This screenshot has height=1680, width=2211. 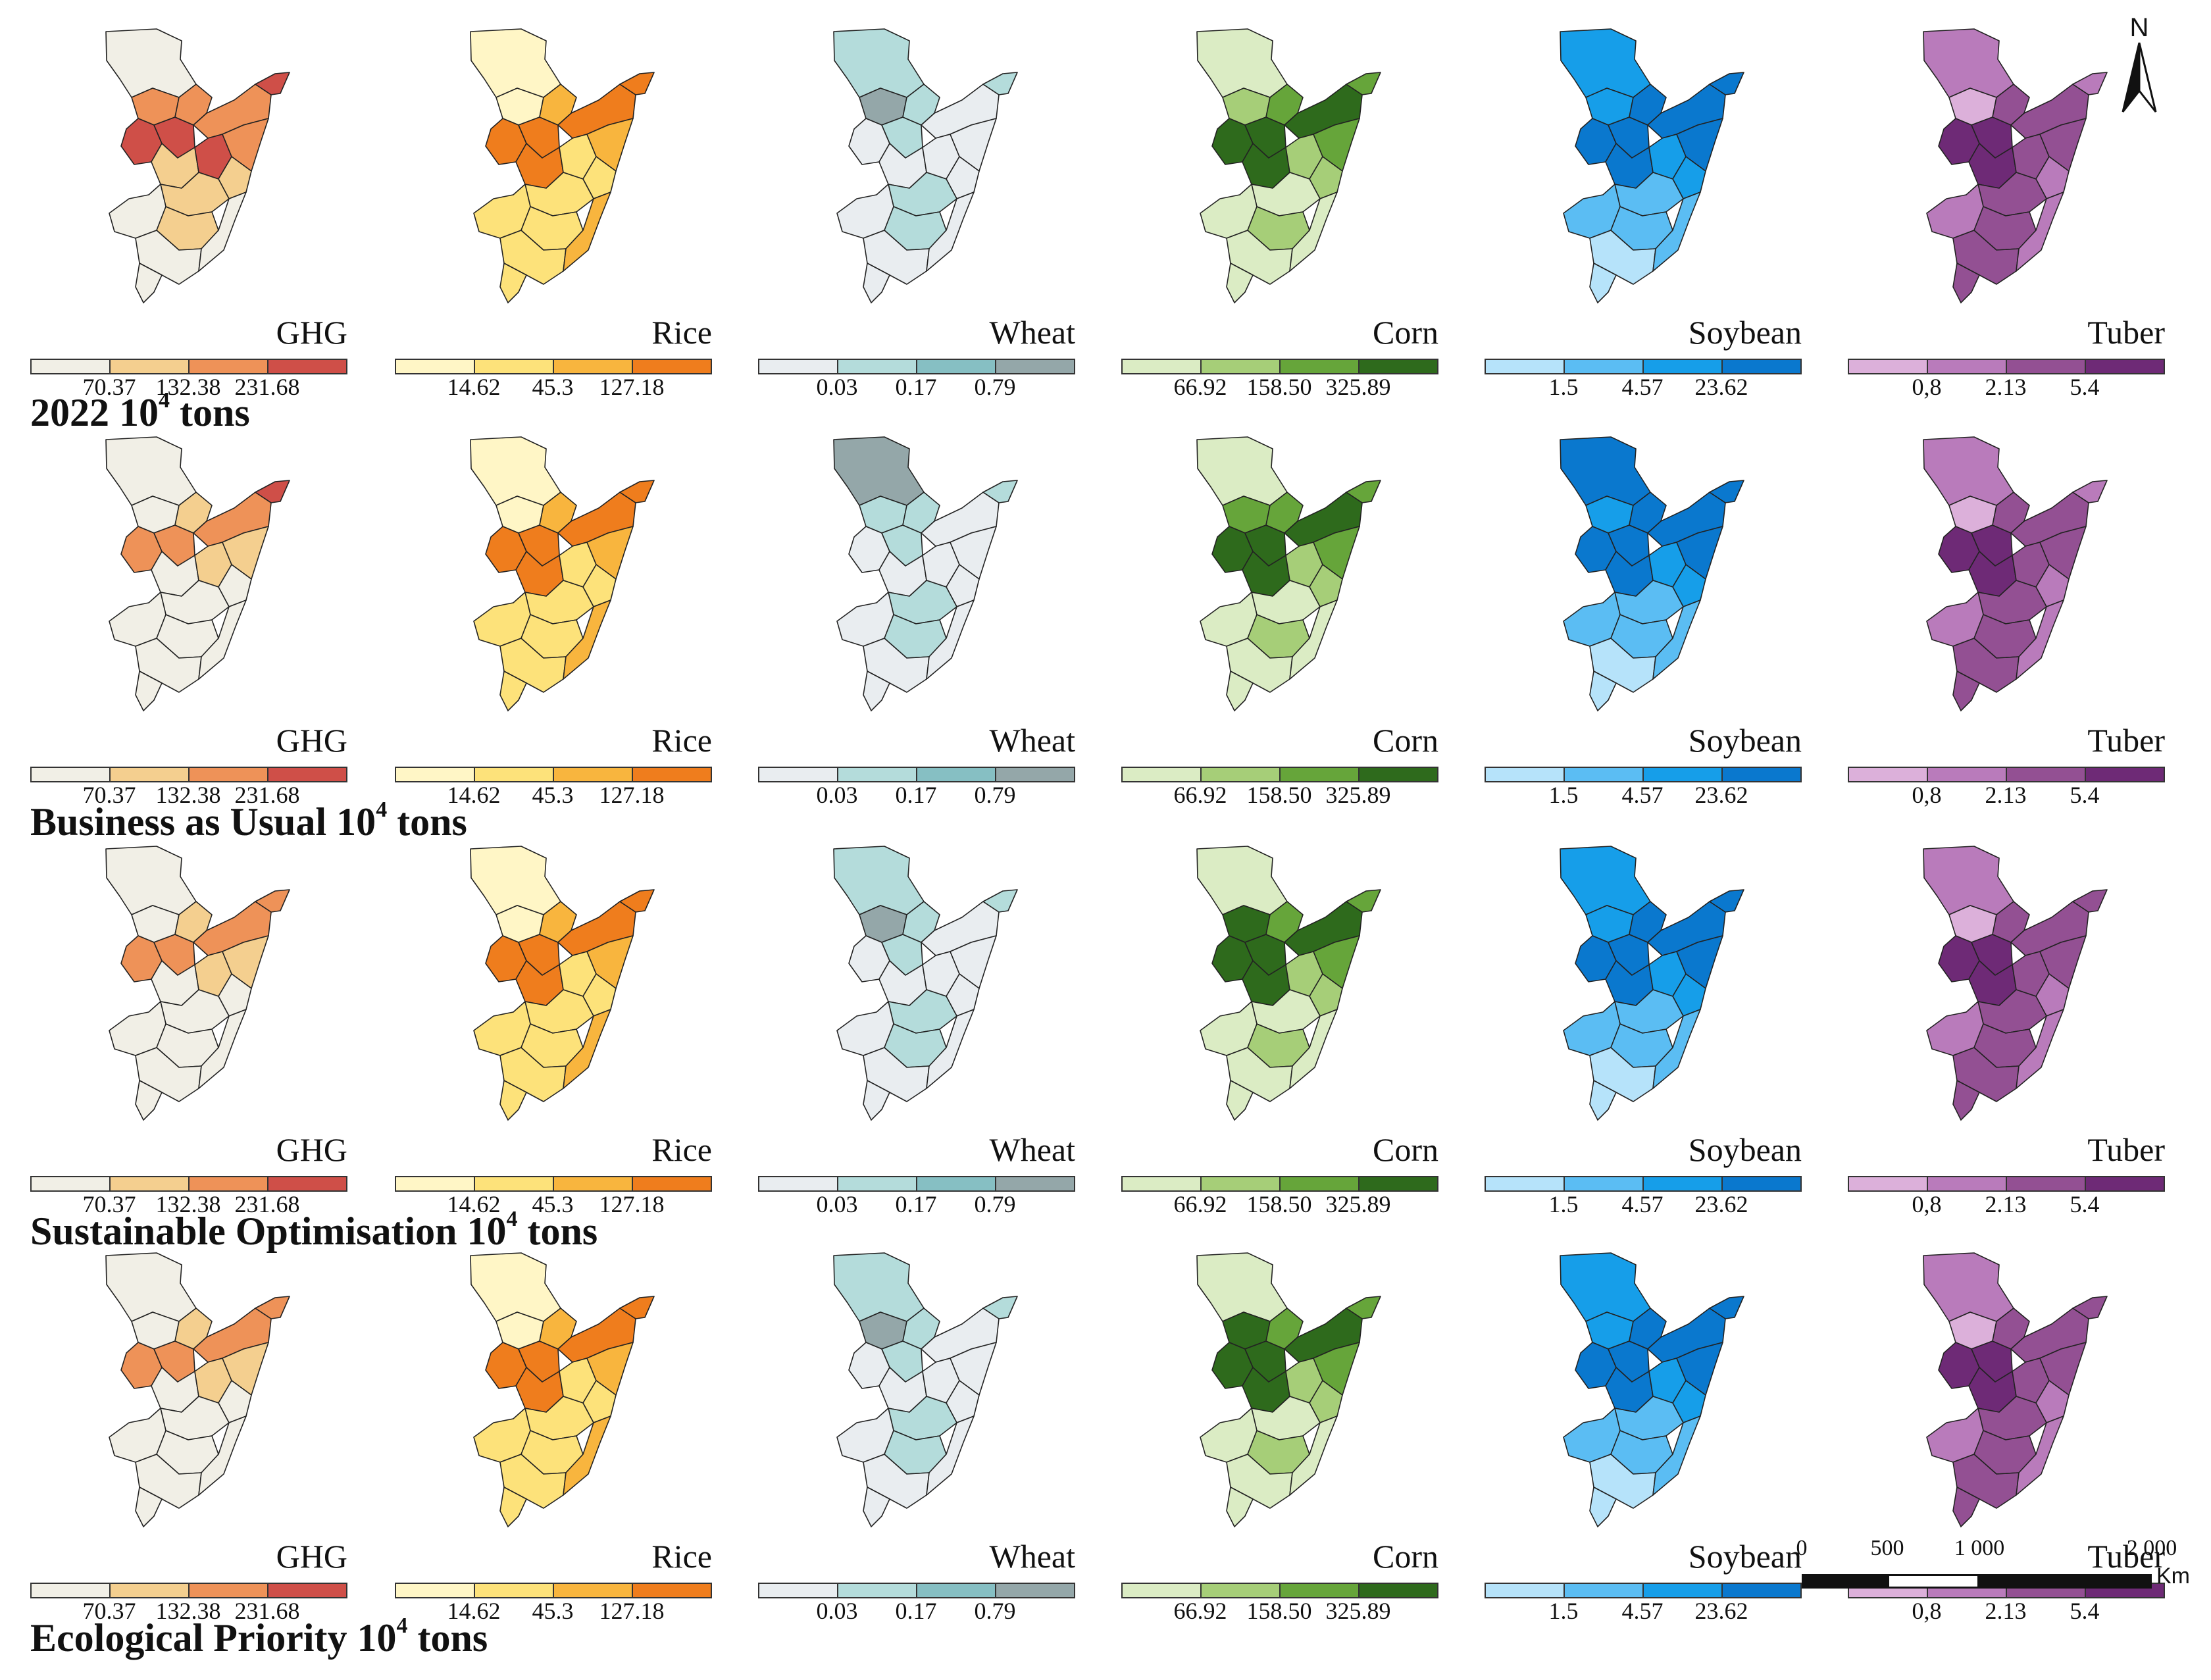 I want to click on scale-bar: 0 500 1 000 2 000 Km, so click(x=2003, y=1595).